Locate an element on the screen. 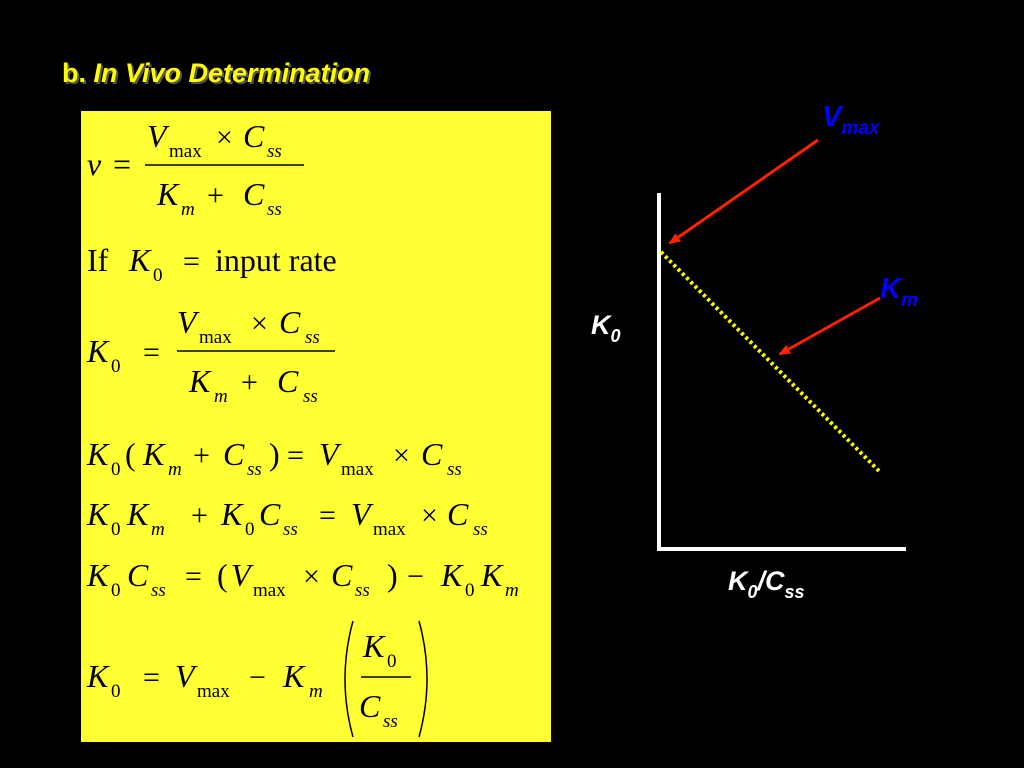  eq4-max: max is located at coordinates (357, 469).